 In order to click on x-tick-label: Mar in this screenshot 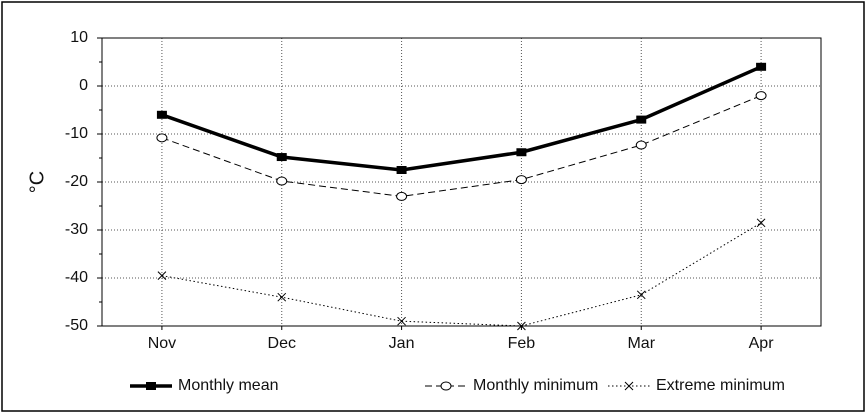, I will do `click(641, 343)`.